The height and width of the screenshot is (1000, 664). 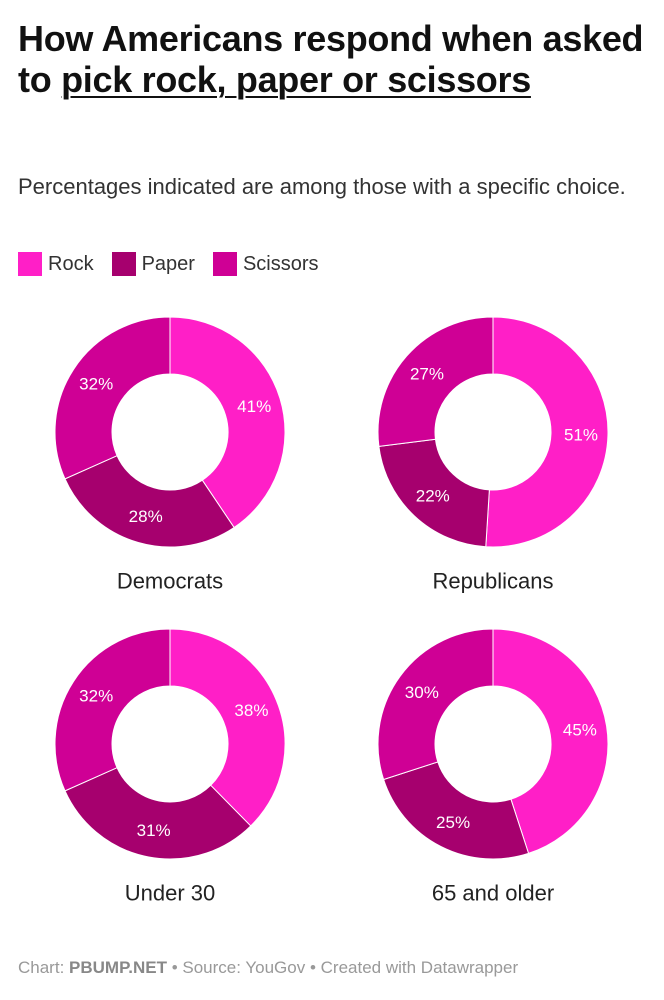 I want to click on legend-label-scissors: Scissors, so click(x=280, y=263).